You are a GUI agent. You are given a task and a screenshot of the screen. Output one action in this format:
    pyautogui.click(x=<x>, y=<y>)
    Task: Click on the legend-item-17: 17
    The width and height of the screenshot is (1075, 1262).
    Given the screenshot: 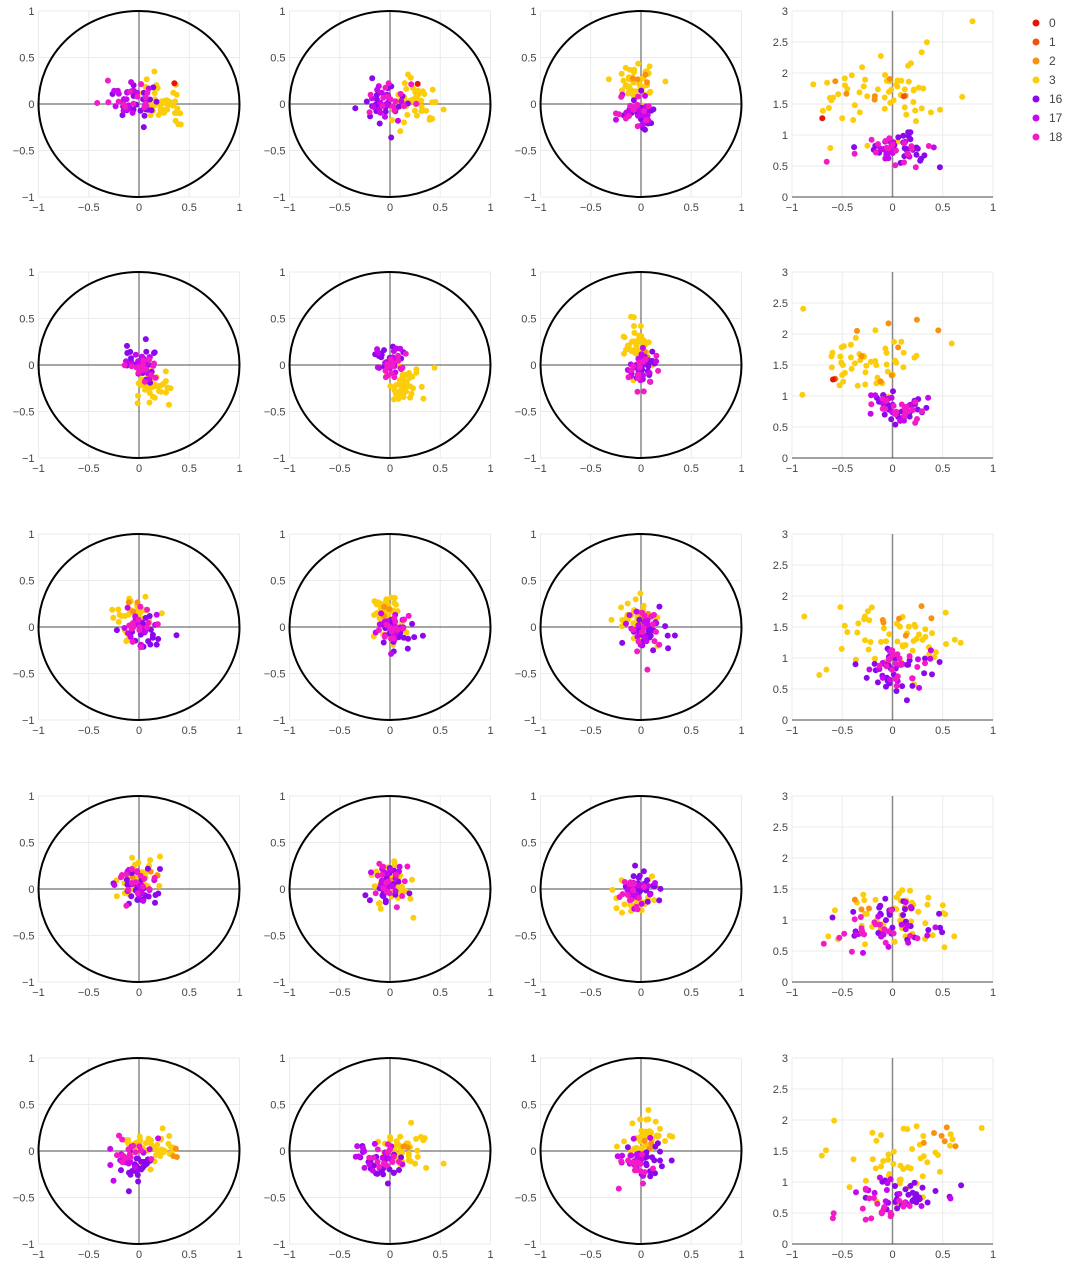 What is the action you would take?
    pyautogui.click(x=1047, y=118)
    